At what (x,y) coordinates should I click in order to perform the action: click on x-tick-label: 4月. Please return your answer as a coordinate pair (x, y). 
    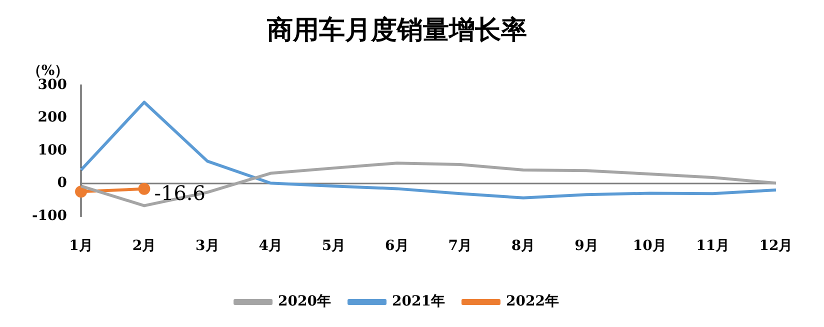
    Looking at the image, I should click on (270, 246).